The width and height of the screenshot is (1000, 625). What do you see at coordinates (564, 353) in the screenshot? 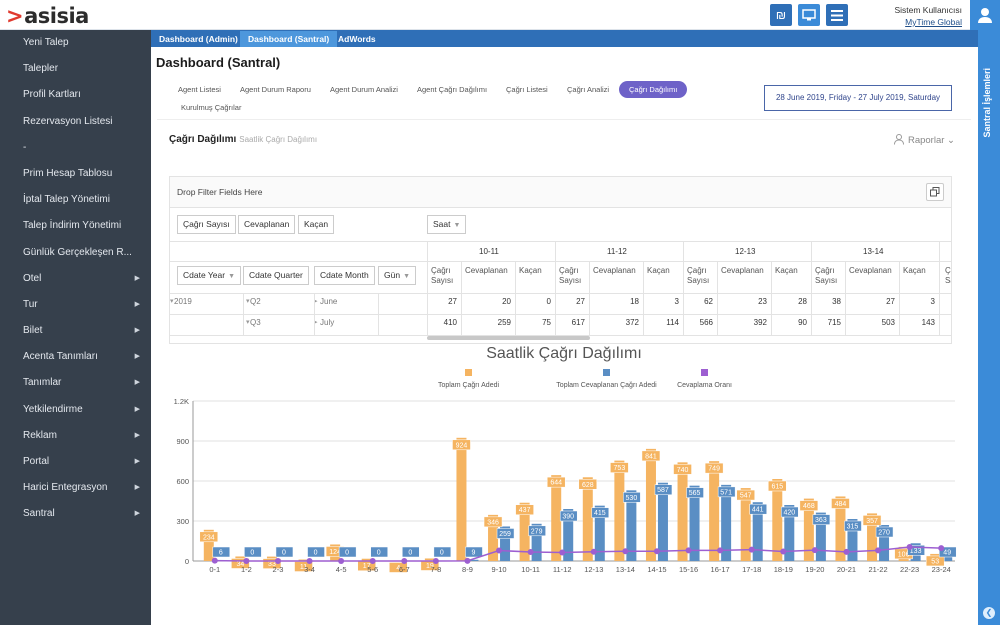
I see `chart-title: Saatlik Çağrı Dağılımı` at bounding box center [564, 353].